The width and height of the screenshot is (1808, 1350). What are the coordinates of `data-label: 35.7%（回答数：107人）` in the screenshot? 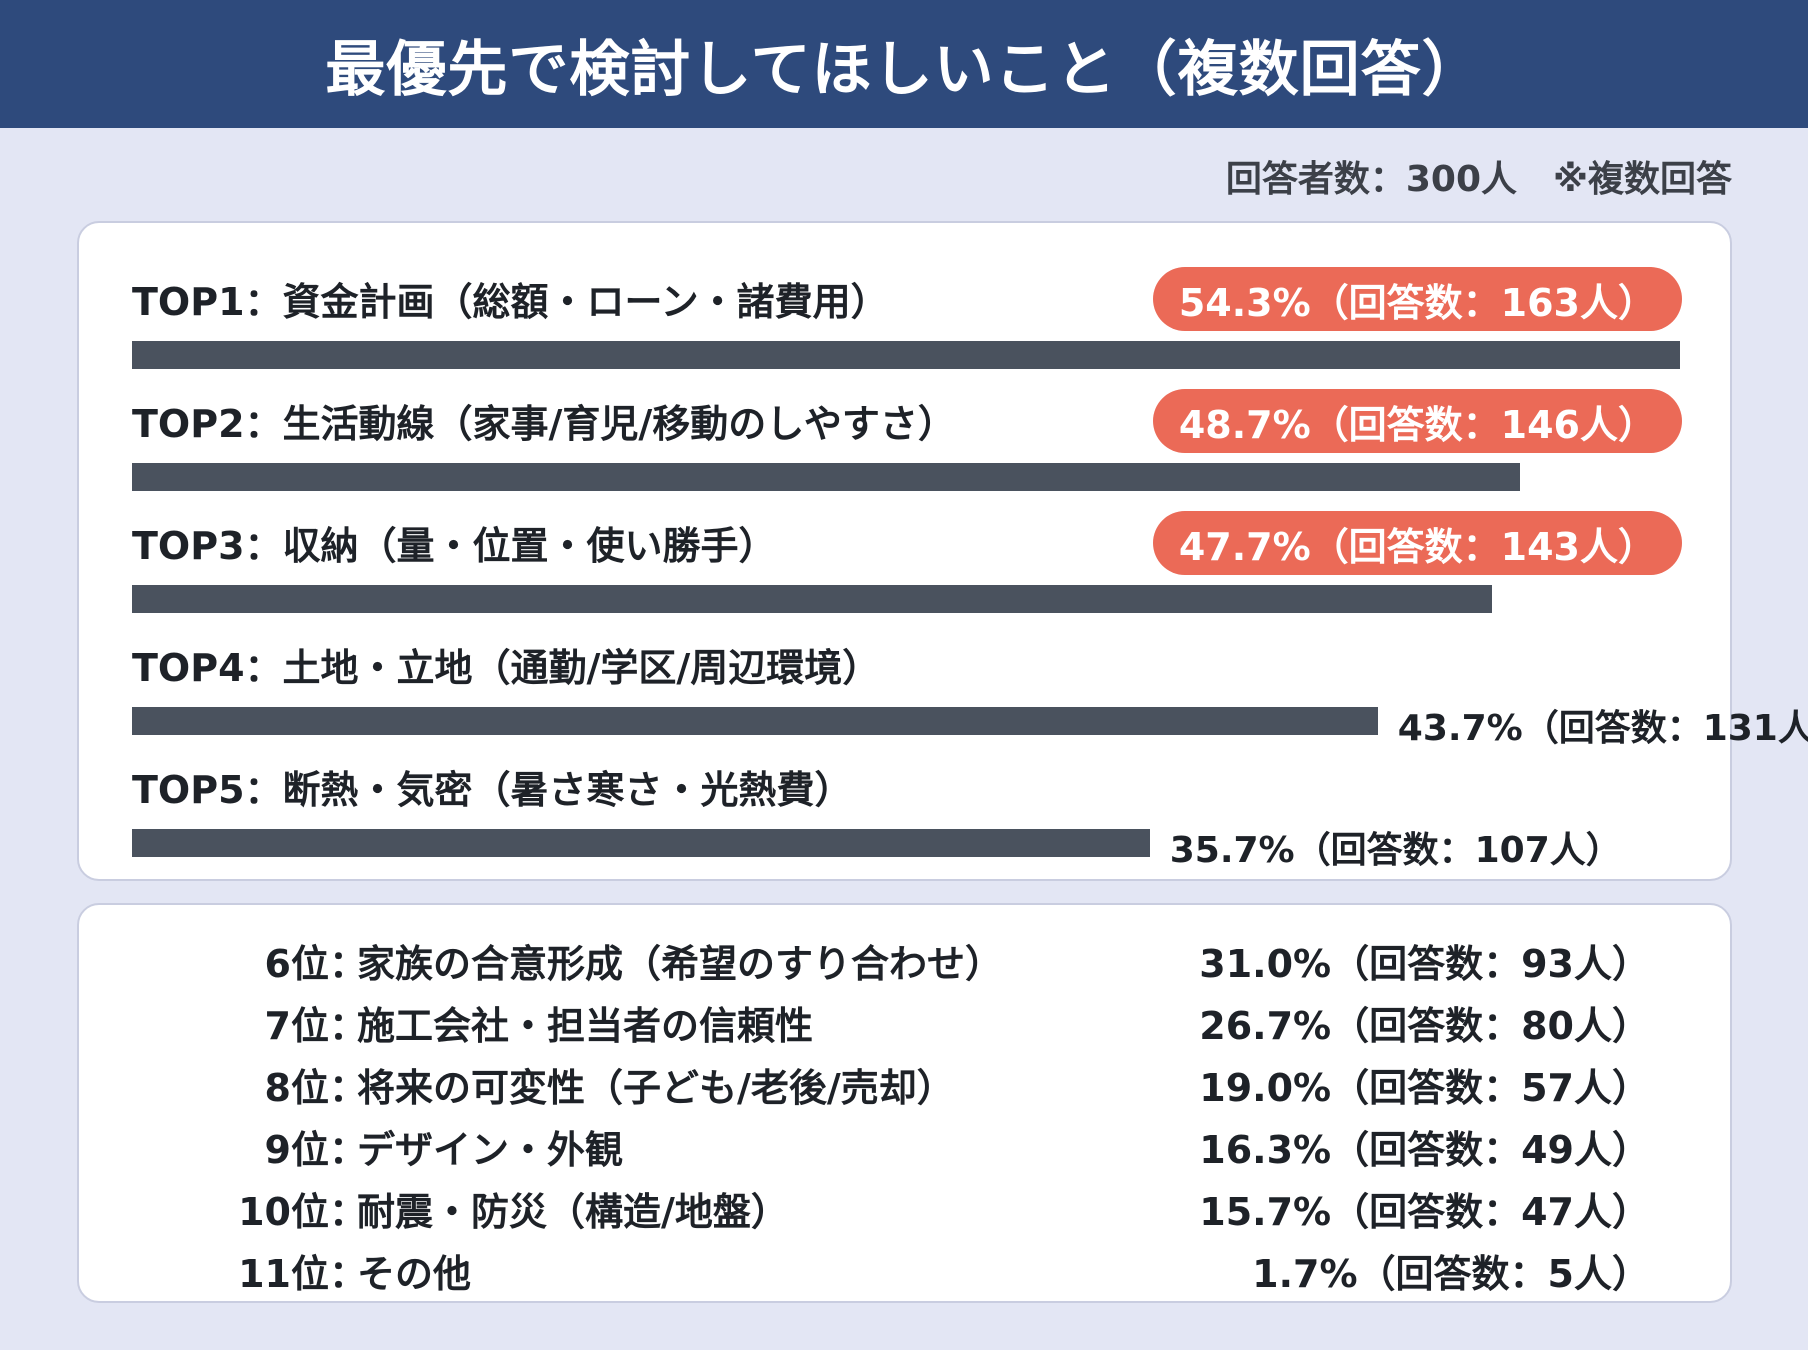 It's located at (1395, 850).